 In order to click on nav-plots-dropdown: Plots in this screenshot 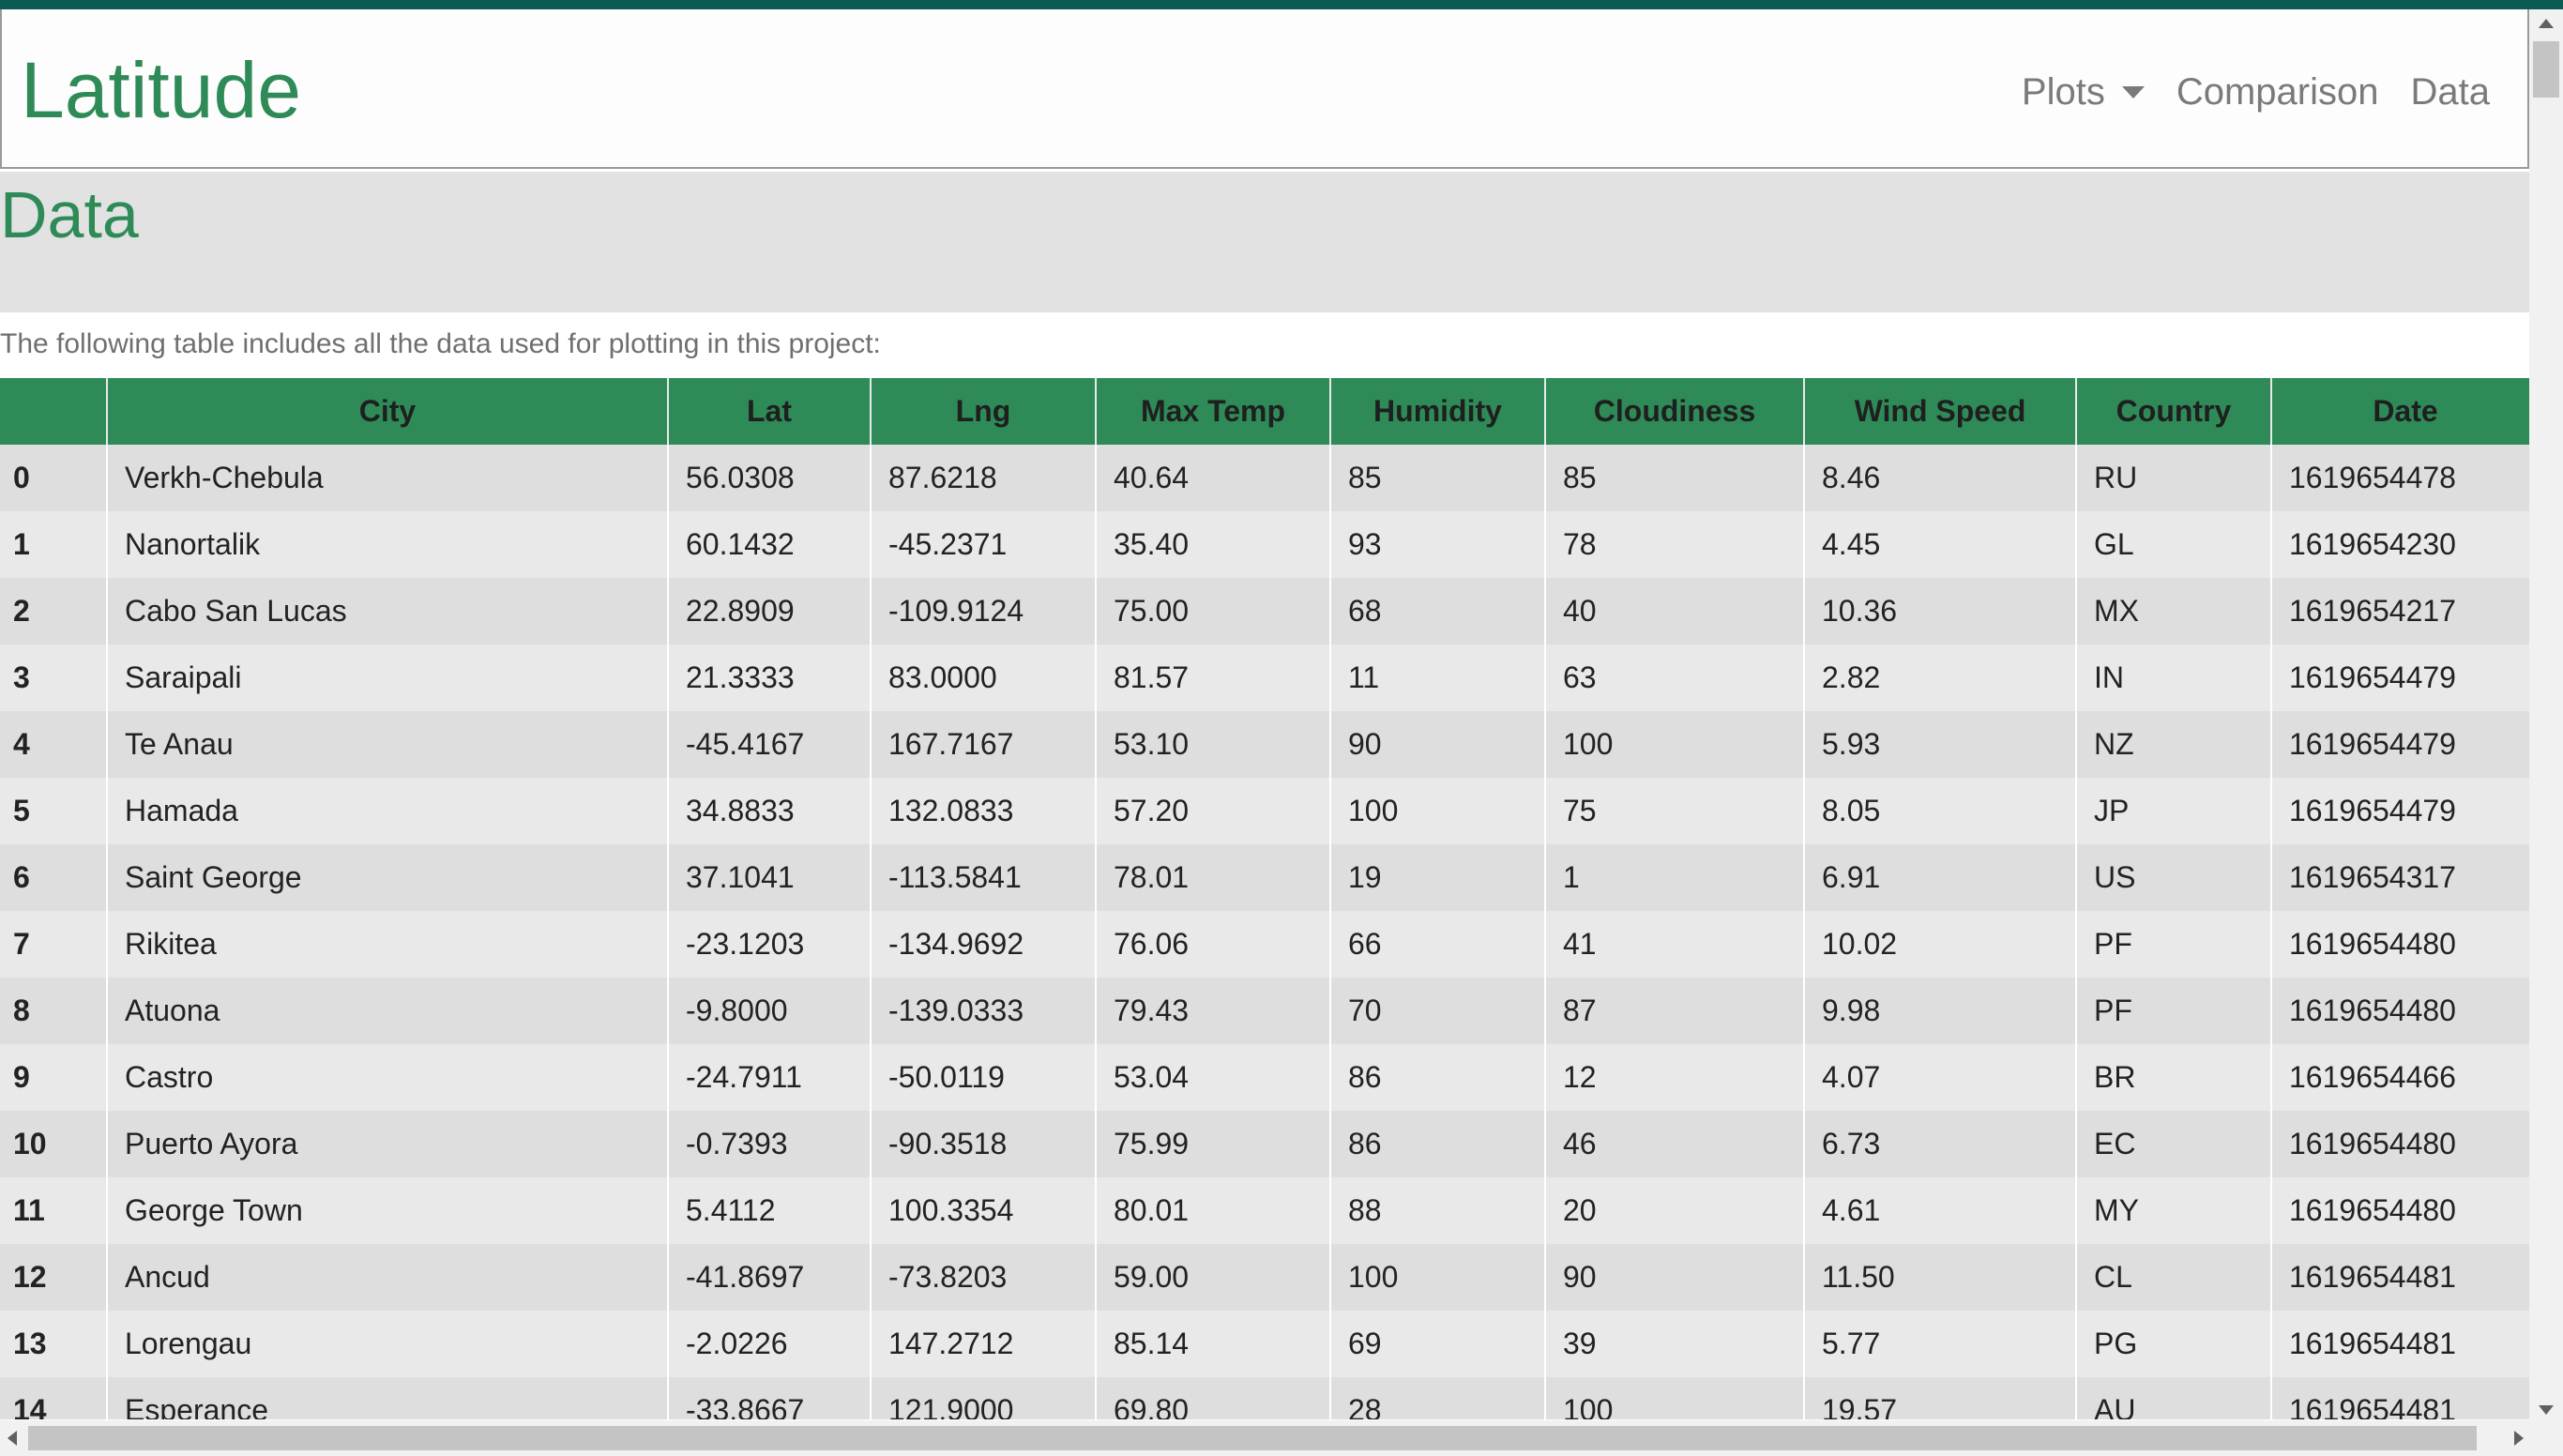, I will do `click(2083, 92)`.